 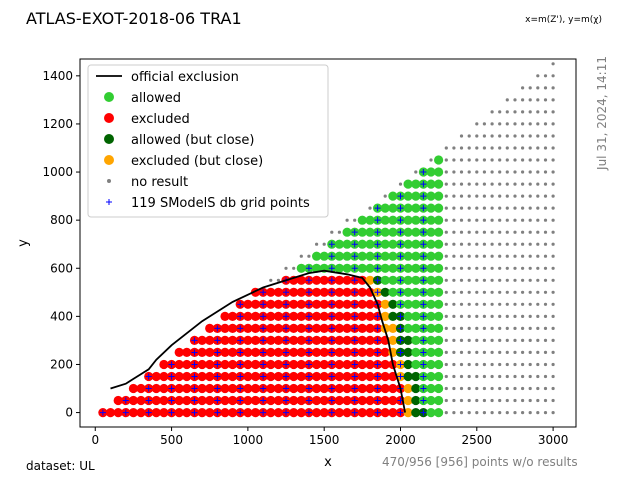 What do you see at coordinates (57, 172) in the screenshot?
I see `y-tick-label: 1000` at bounding box center [57, 172].